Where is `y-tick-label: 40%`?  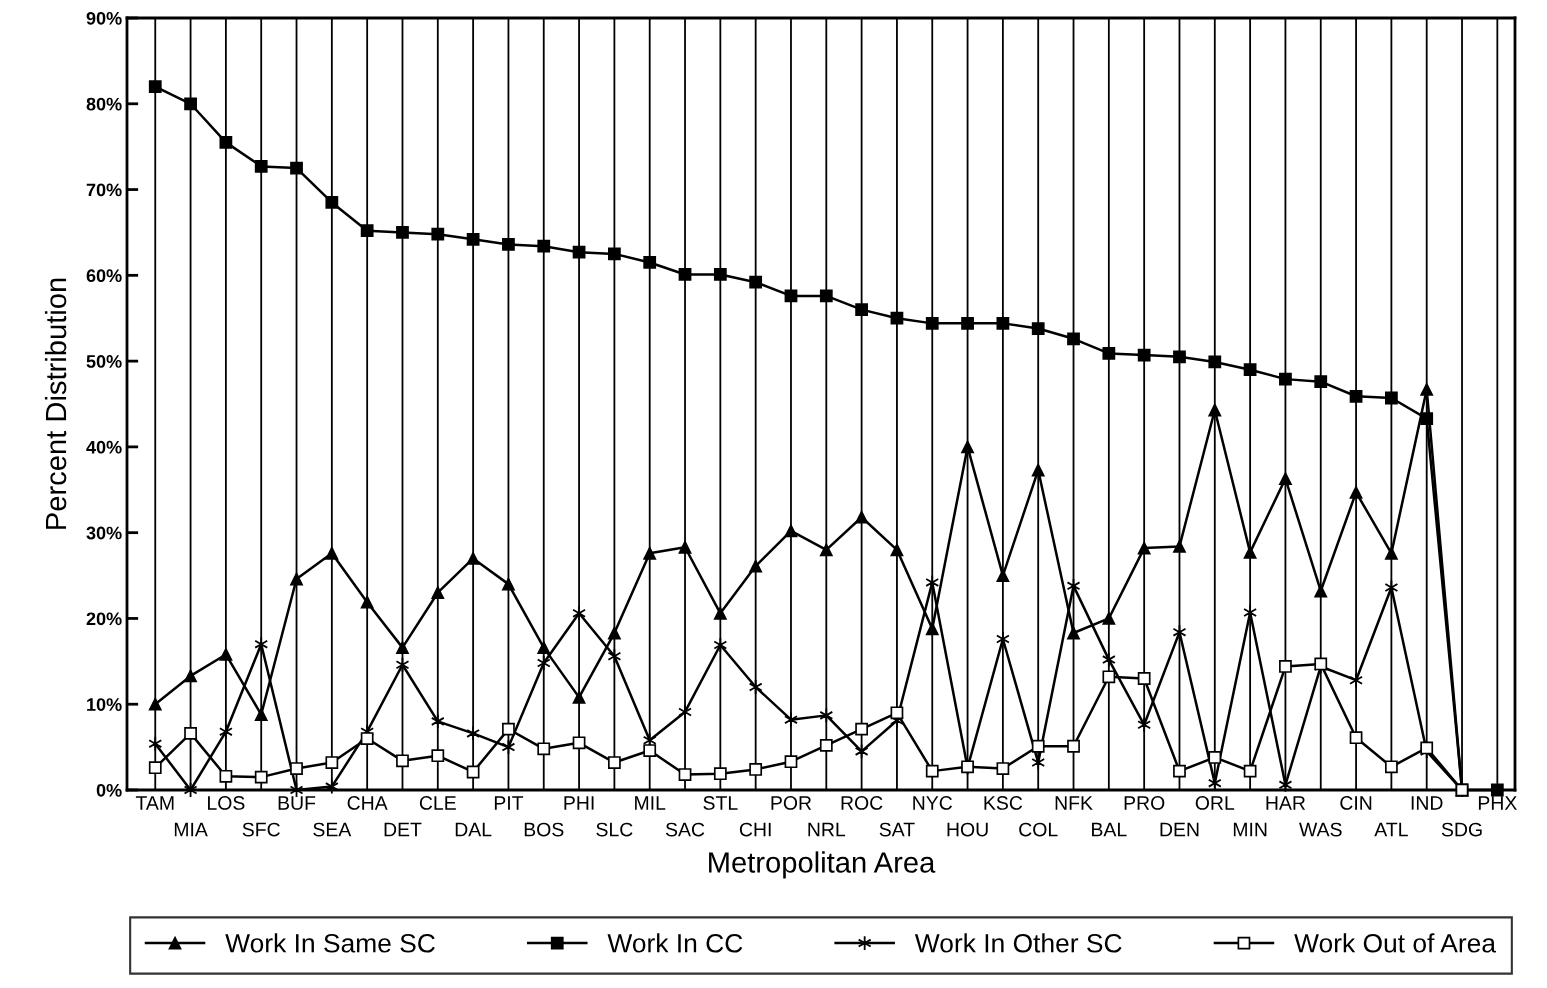
y-tick-label: 40% is located at coordinates (104, 447).